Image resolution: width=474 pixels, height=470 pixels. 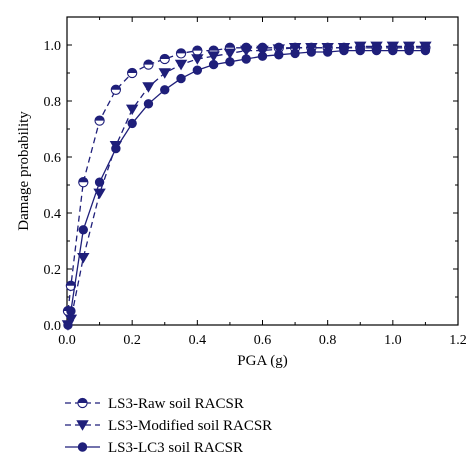 What do you see at coordinates (53, 270) in the screenshot?
I see `y-tick-label: 0.2` at bounding box center [53, 270].